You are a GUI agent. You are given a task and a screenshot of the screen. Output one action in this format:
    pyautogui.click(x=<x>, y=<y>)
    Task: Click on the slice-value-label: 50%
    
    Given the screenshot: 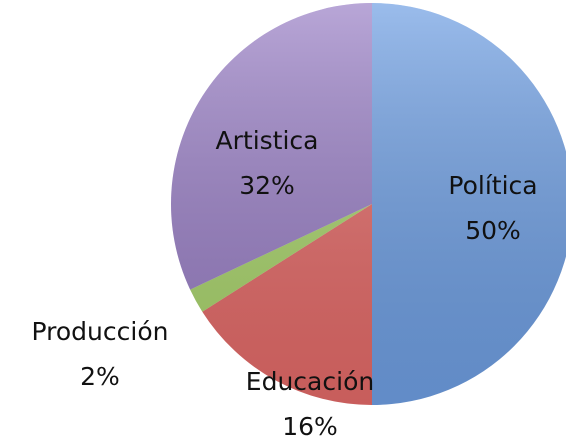 What is the action you would take?
    pyautogui.click(x=493, y=230)
    